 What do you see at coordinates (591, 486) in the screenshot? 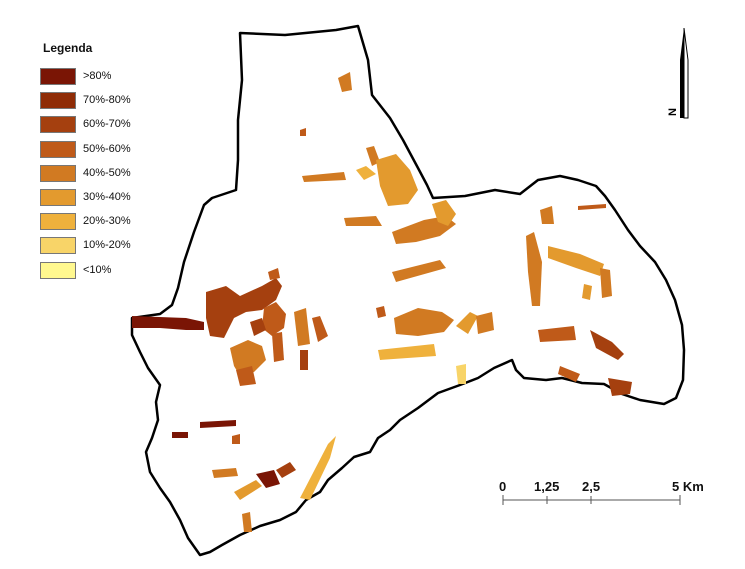
I see `scale-tick-label: 2,5` at bounding box center [591, 486].